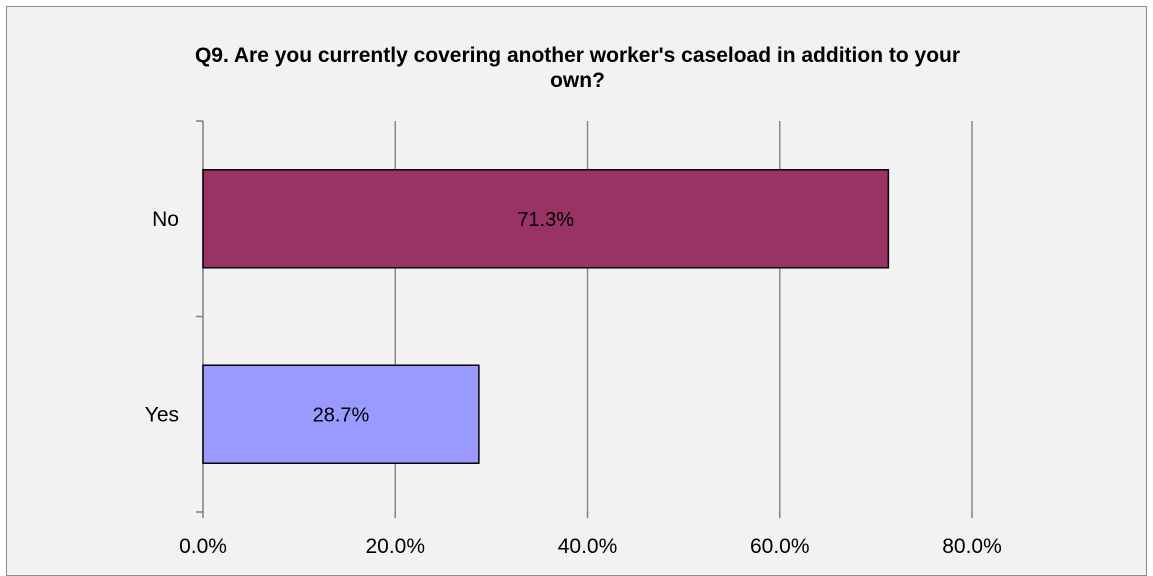 The image size is (1153, 576). Describe the element at coordinates (972, 546) in the screenshot. I see `x-tick-label-4: 80.0%` at that location.